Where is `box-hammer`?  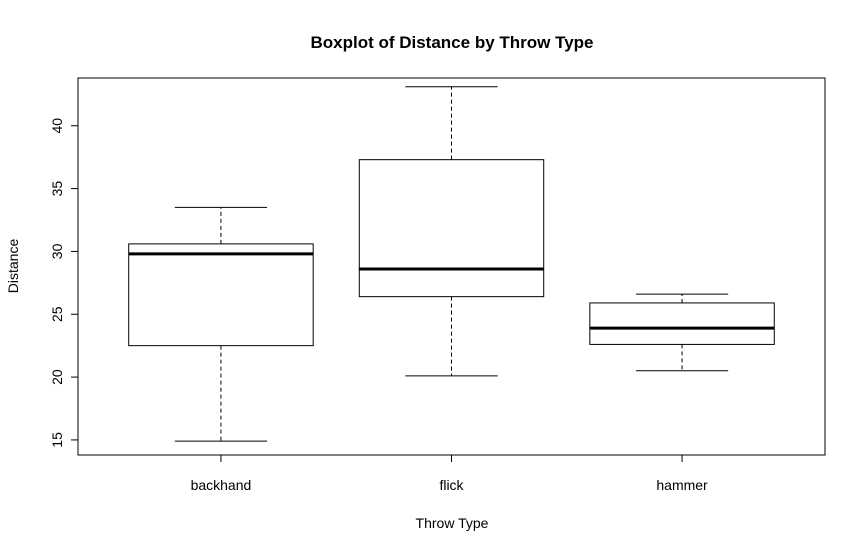
box-hammer is located at coordinates (682, 332).